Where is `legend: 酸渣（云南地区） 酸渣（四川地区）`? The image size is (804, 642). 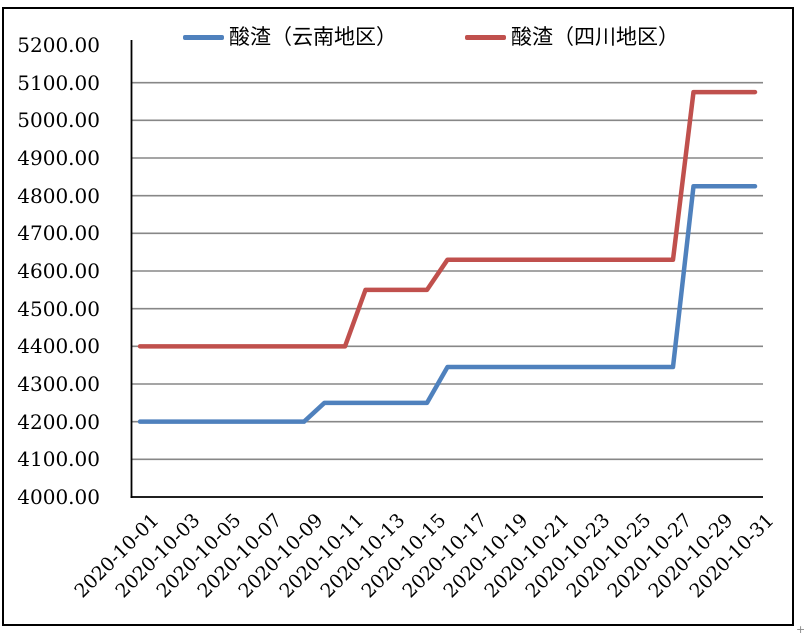
legend: 酸渣（云南地区） 酸渣（四川地区） is located at coordinates (402, 37).